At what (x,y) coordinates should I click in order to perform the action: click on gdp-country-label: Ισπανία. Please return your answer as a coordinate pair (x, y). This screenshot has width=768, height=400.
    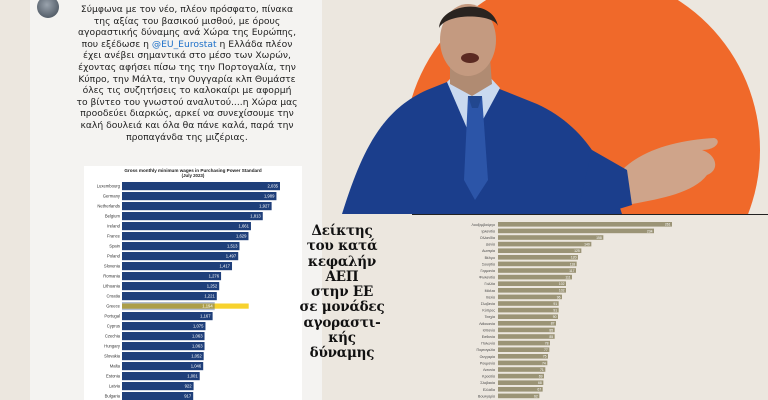
    Looking at the image, I should click on (489, 330).